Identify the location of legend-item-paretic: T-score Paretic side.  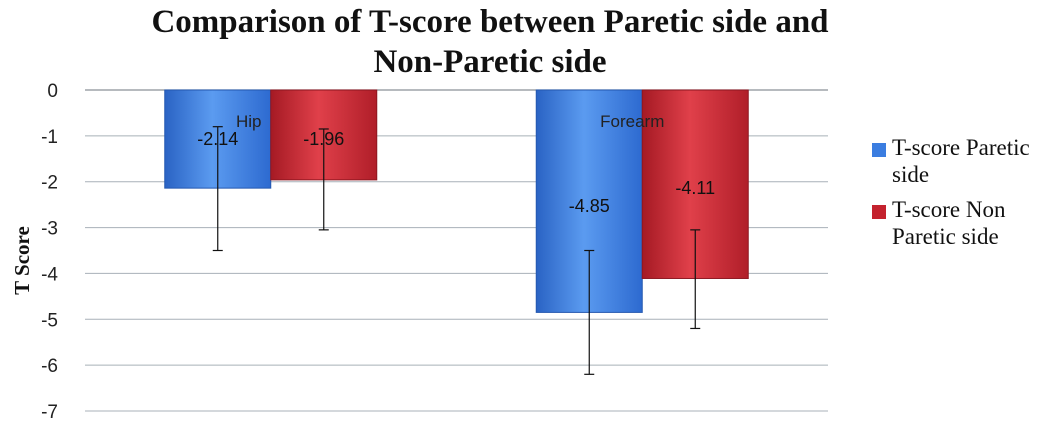
(955, 161).